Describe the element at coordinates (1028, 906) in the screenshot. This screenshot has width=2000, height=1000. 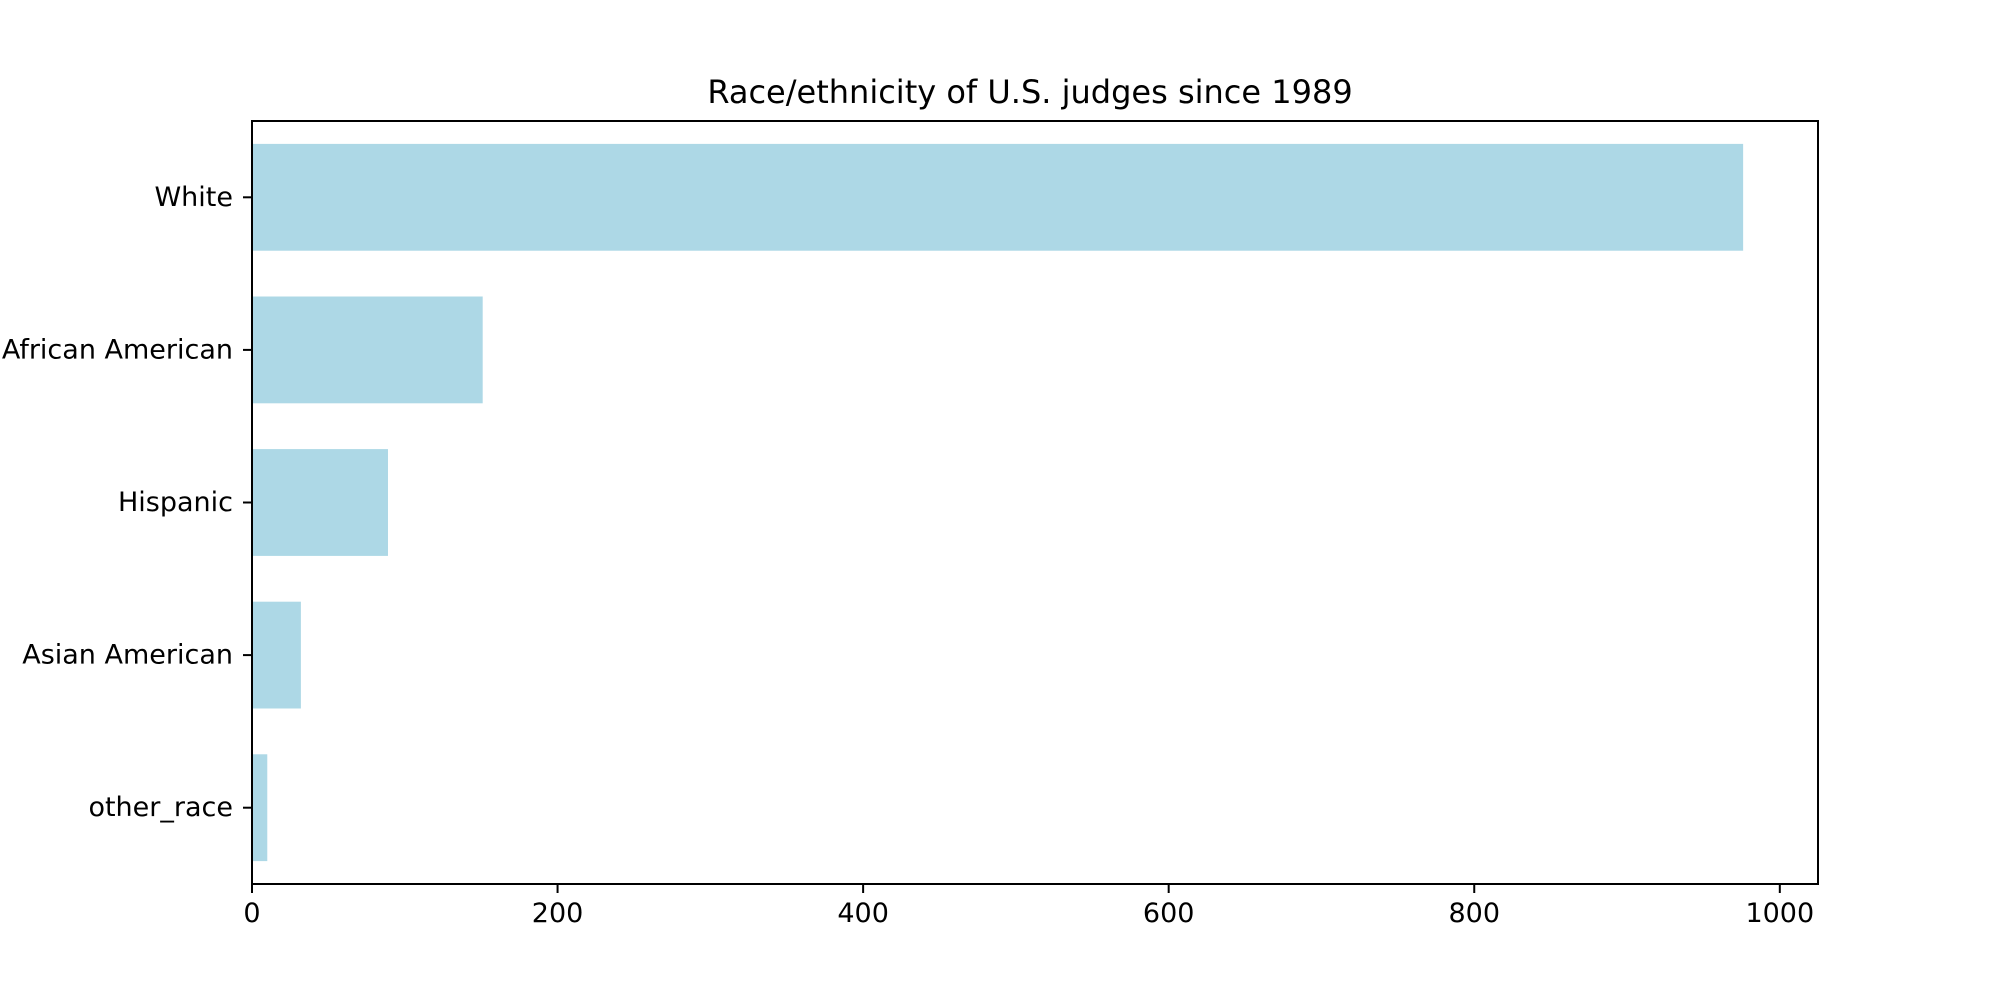
I see `x-axis: 0 200 400 600 800 1000` at that location.